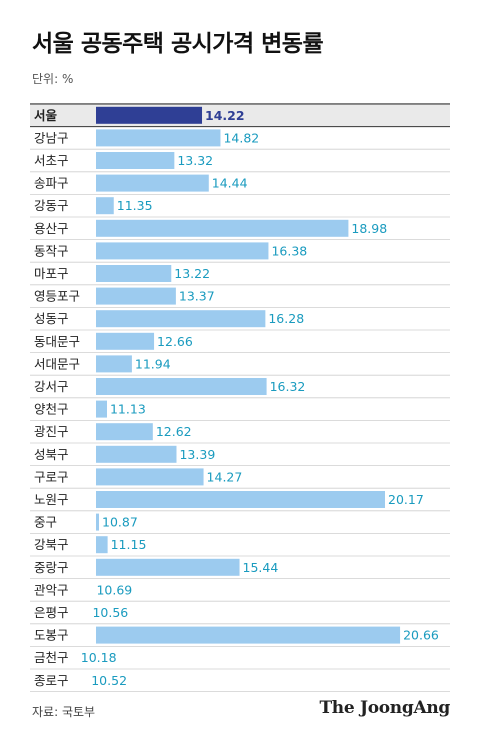 The width and height of the screenshot is (480, 738). What do you see at coordinates (178, 44) in the screenshot?
I see `page-title: 서울 공동주택 공시가격 변동률` at bounding box center [178, 44].